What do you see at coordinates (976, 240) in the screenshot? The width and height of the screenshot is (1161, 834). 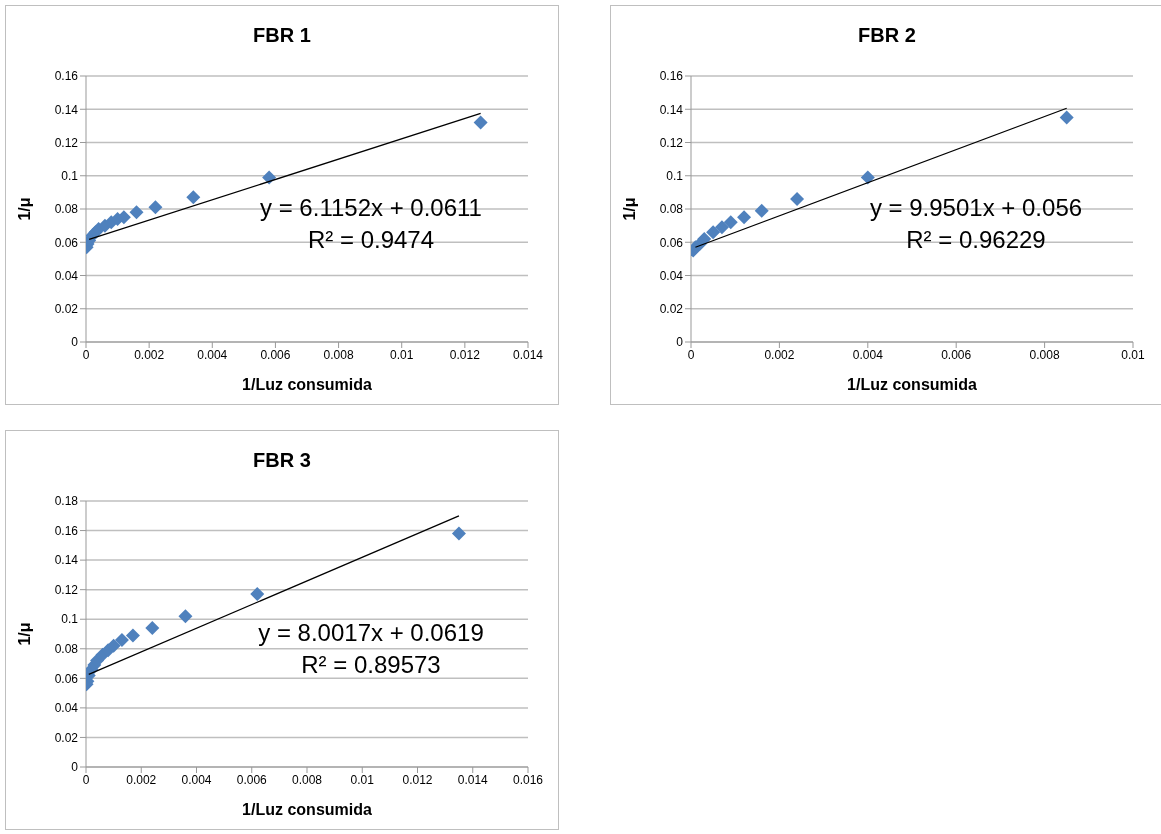 I see `annotation: R² = 0.96229` at bounding box center [976, 240].